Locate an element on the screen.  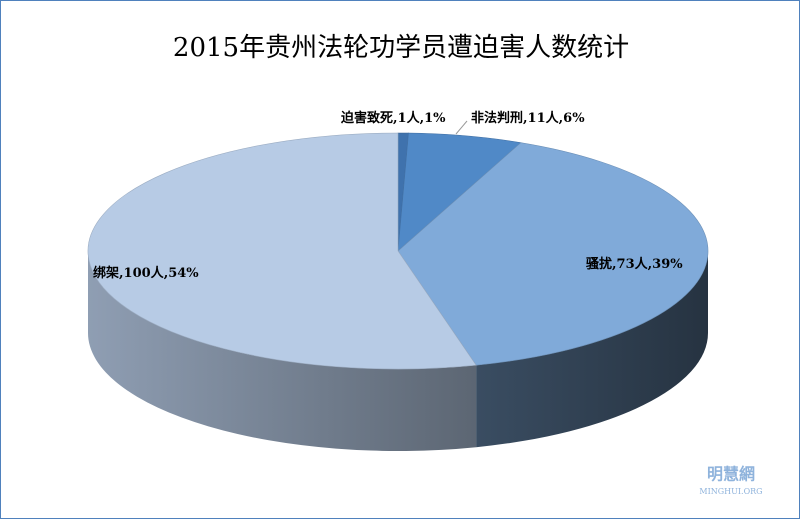
watermark: 明慧網 is located at coordinates (731, 474).